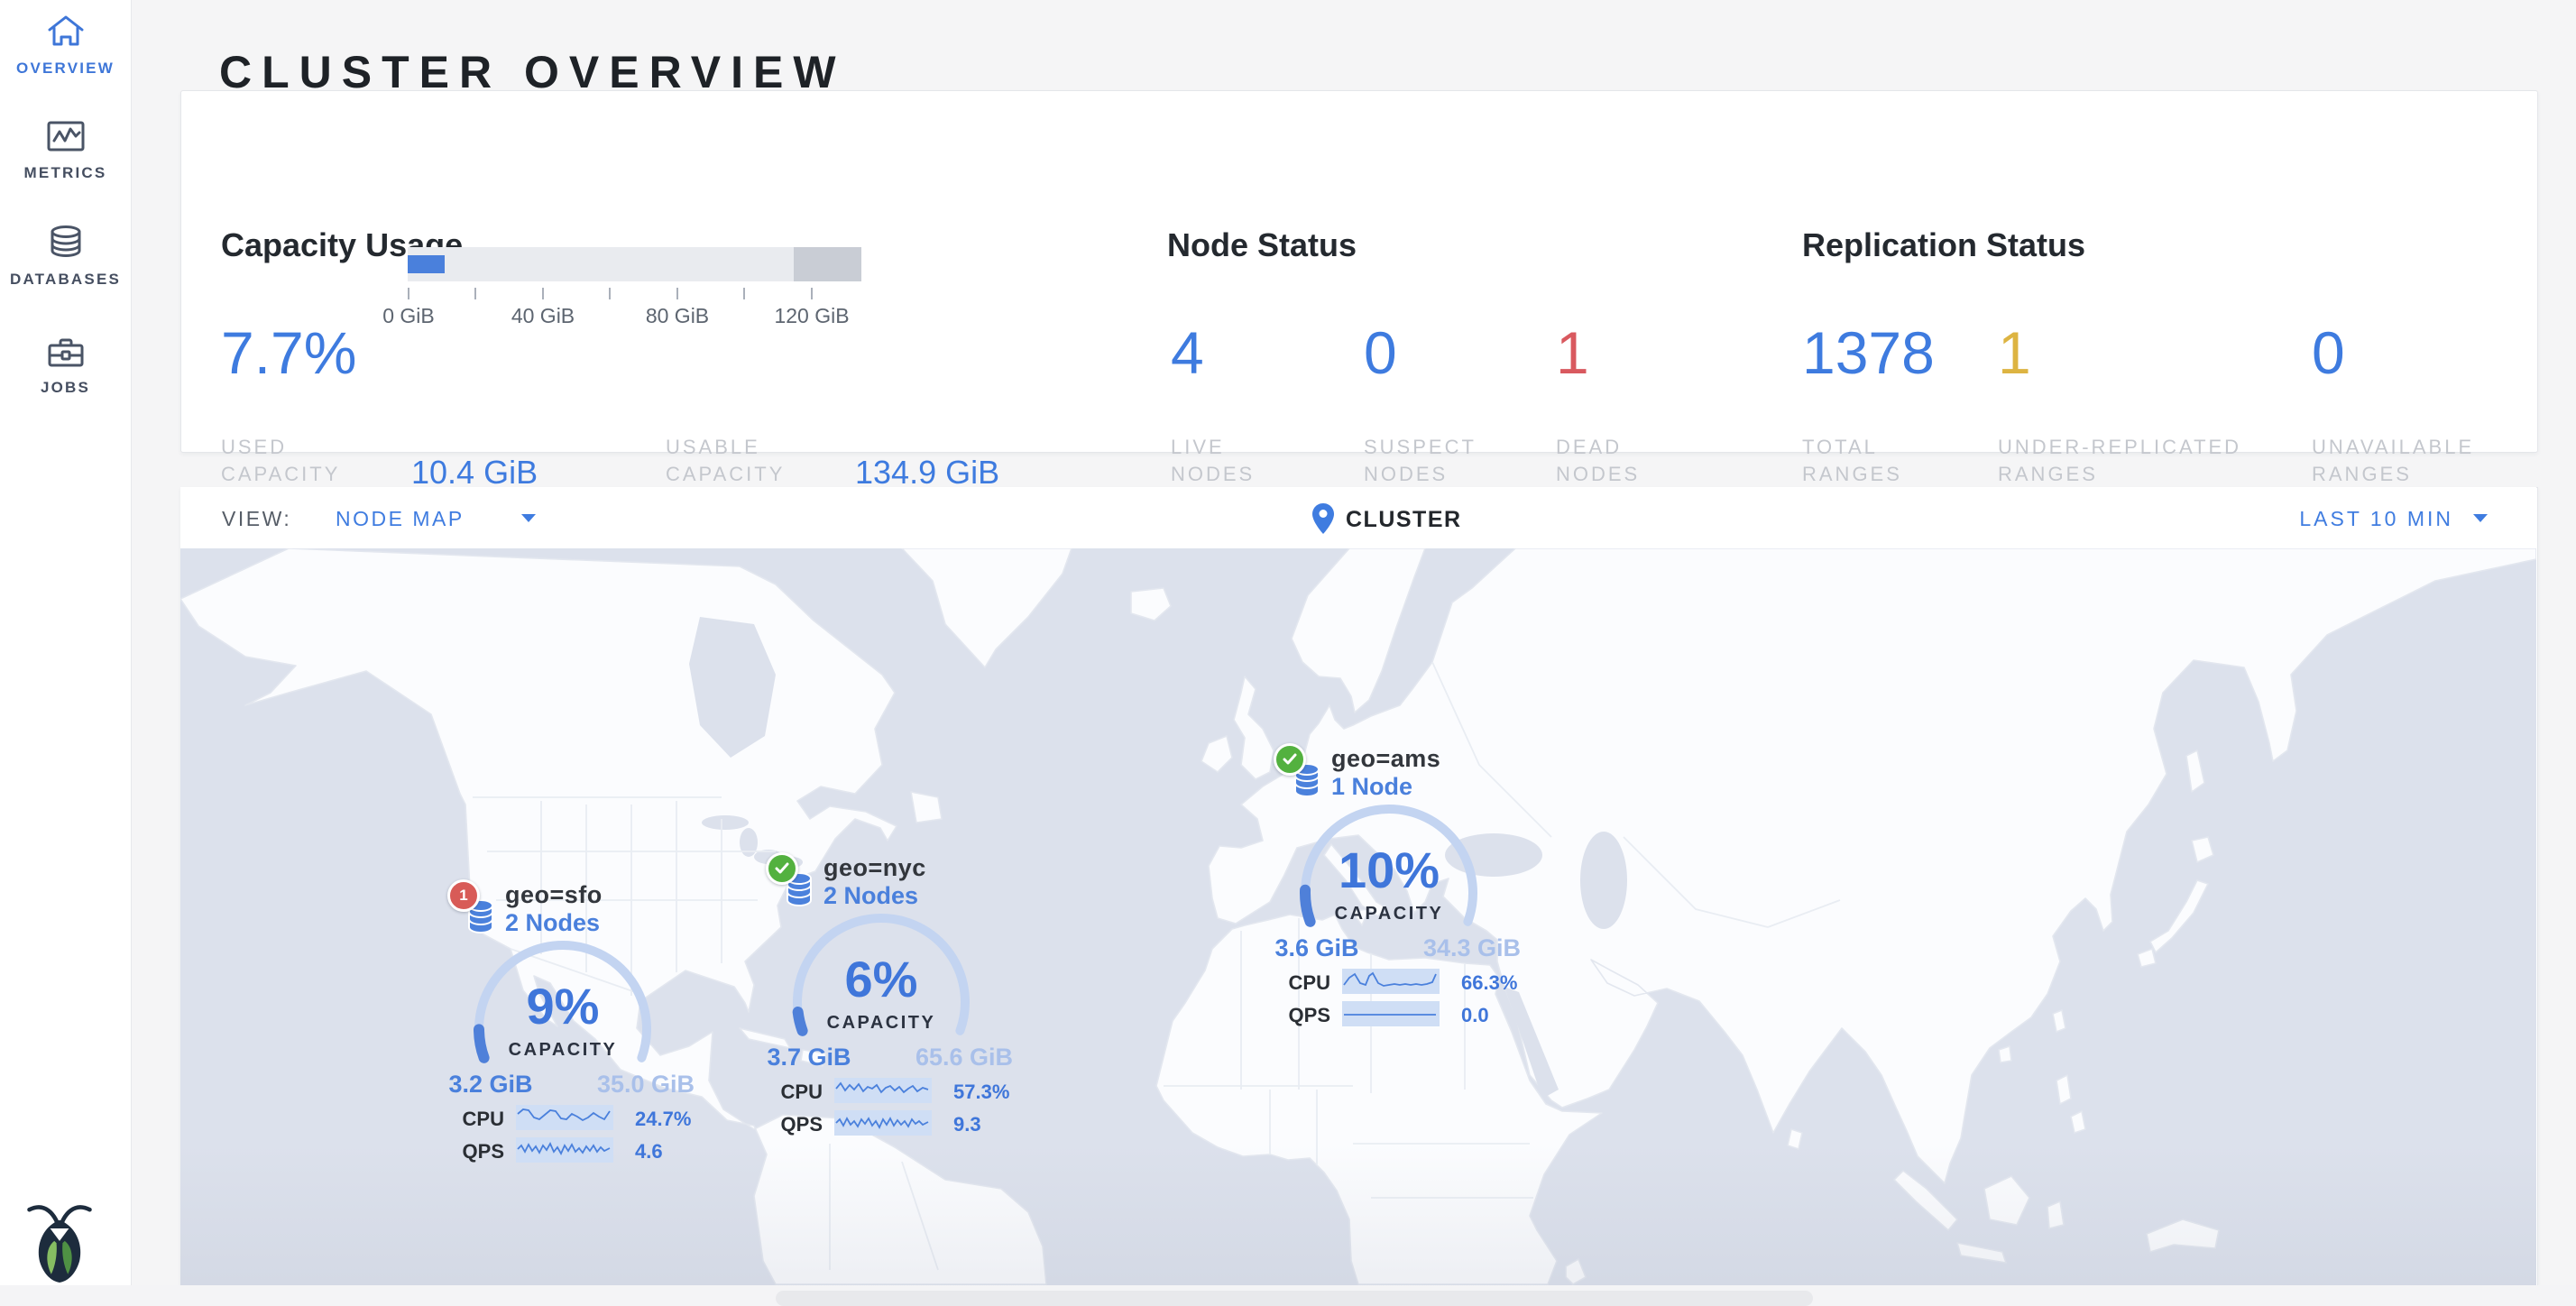 The width and height of the screenshot is (2576, 1306). Describe the element at coordinates (543, 315) in the screenshot. I see `axis-tick-label: 40 GiB` at that location.